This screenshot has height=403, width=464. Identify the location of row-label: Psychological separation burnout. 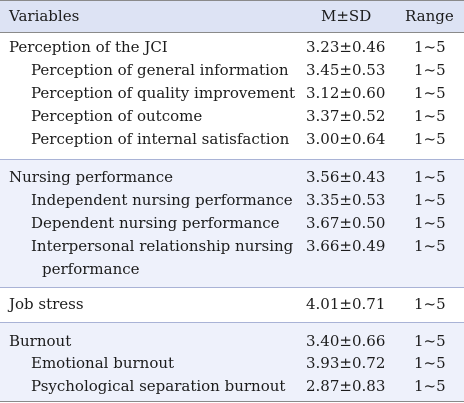
(158, 386).